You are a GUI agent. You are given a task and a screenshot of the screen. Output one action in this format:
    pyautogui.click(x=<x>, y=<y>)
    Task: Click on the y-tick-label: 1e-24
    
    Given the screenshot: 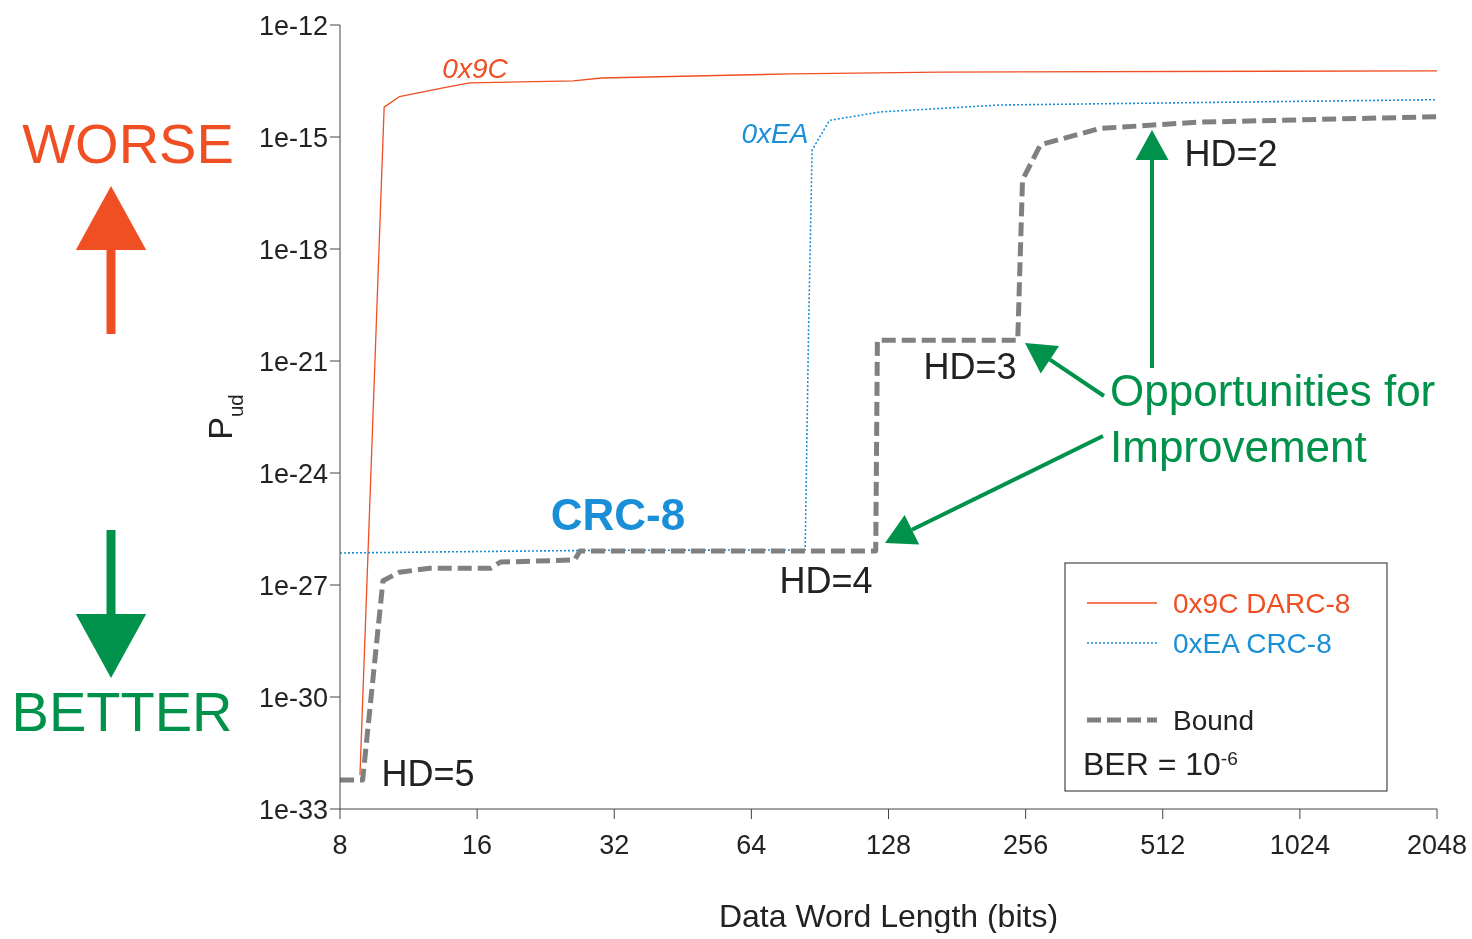 What is the action you would take?
    pyautogui.click(x=293, y=473)
    